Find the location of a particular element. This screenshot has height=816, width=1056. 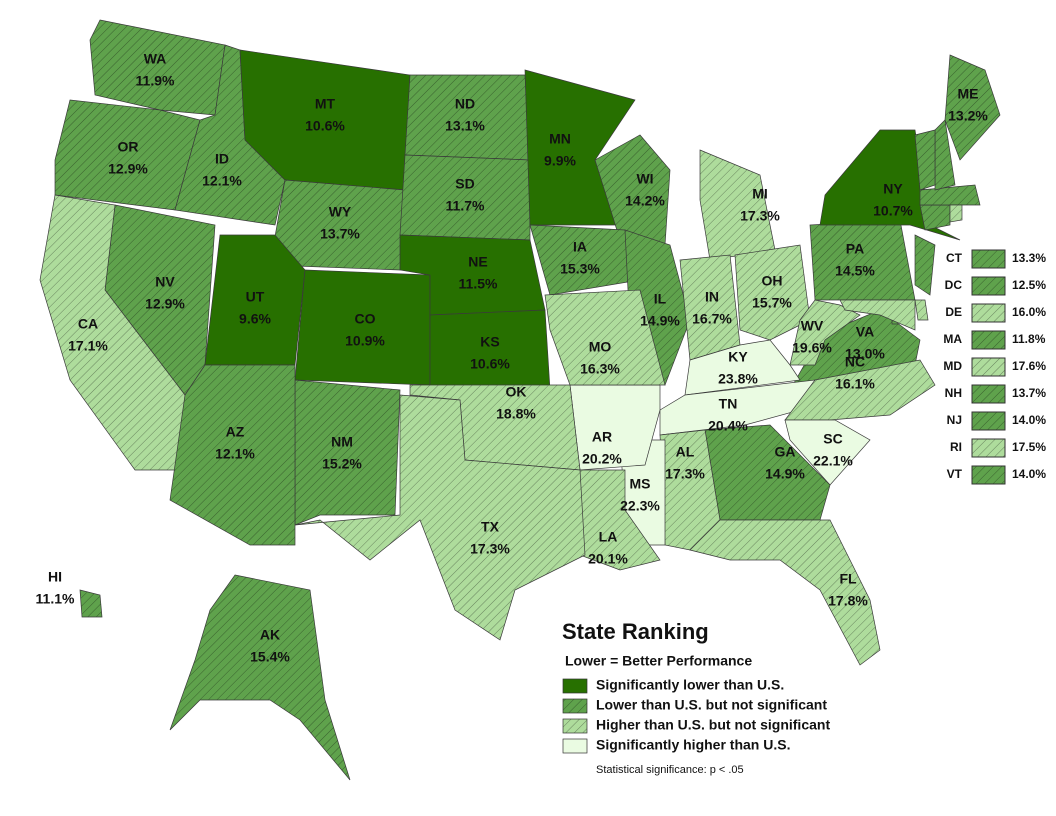

legend-title: State Ranking is located at coordinates (635, 631).